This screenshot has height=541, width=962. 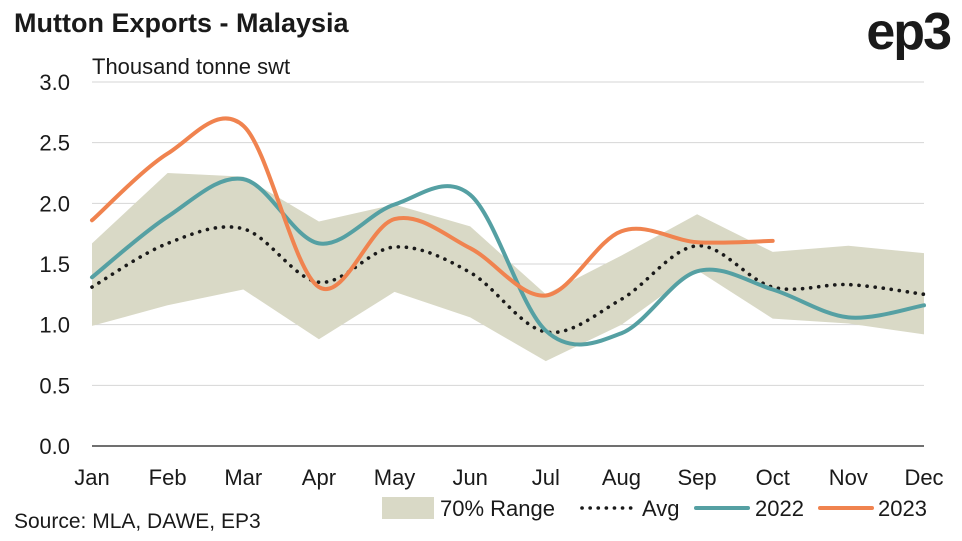 What do you see at coordinates (773, 477) in the screenshot?
I see `x-tick-label: Oct` at bounding box center [773, 477].